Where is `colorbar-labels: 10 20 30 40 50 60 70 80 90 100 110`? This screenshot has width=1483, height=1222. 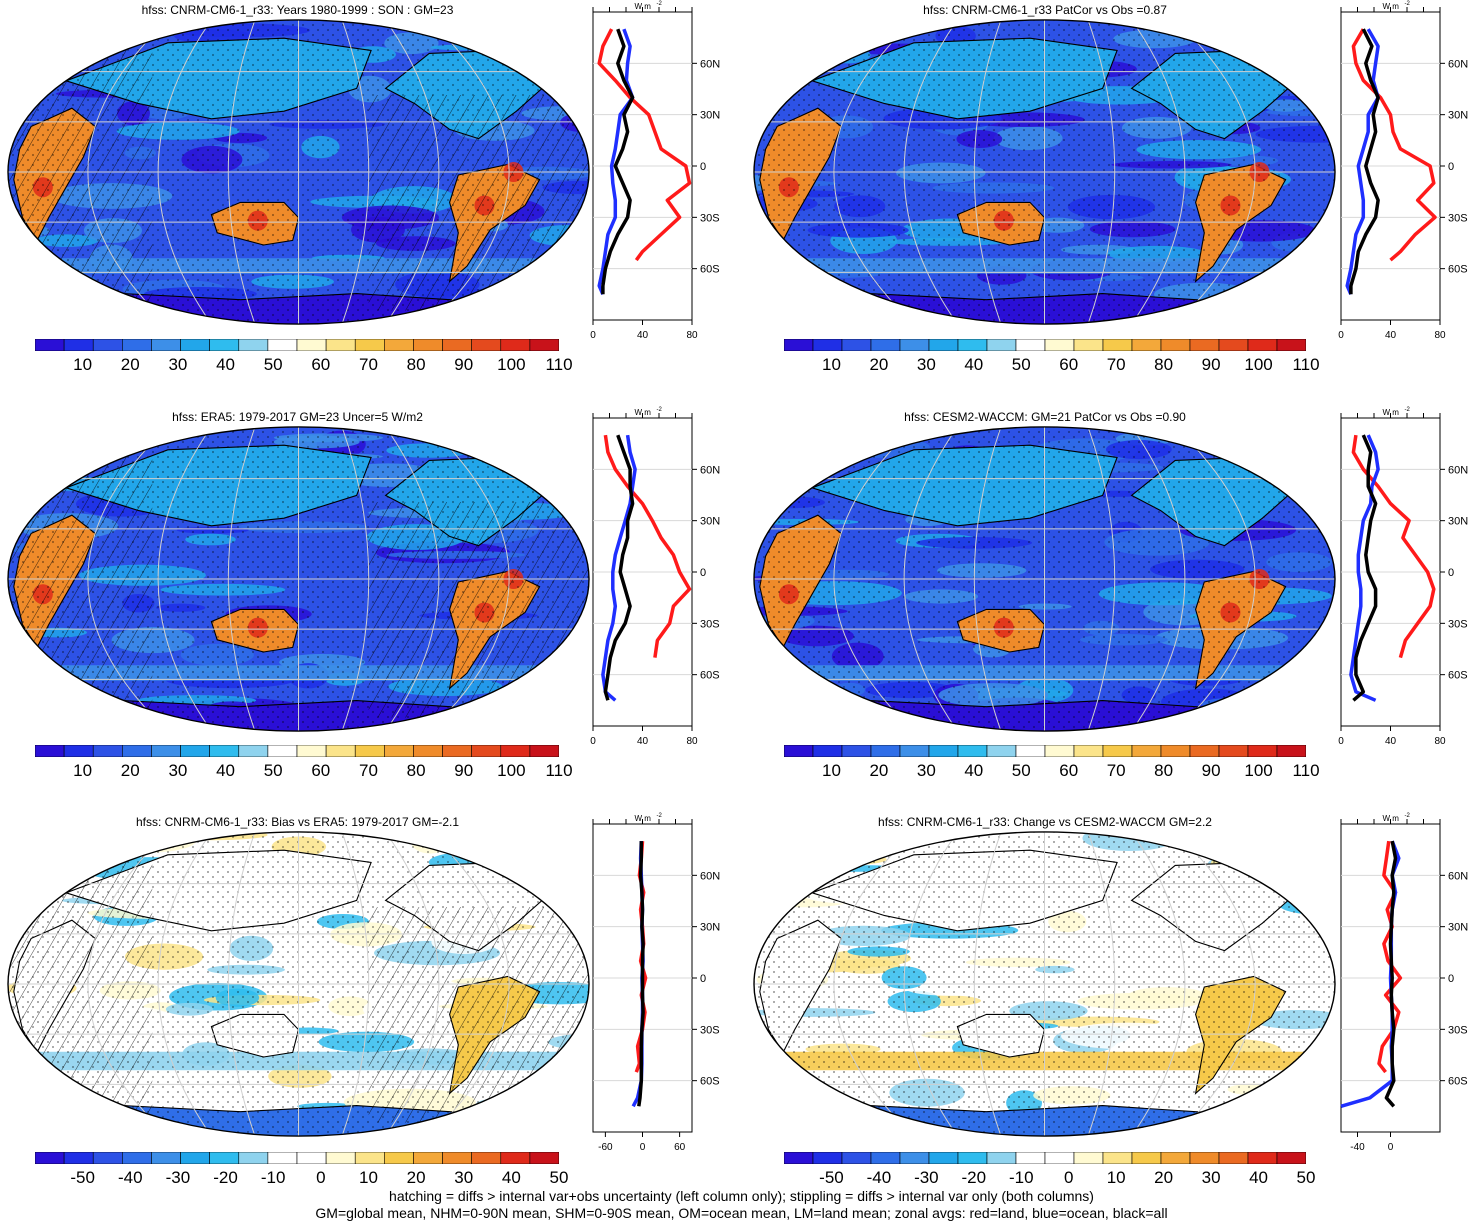 colorbar-labels: 10 20 30 40 50 60 70 80 90 100 110 is located at coordinates (303, 365).